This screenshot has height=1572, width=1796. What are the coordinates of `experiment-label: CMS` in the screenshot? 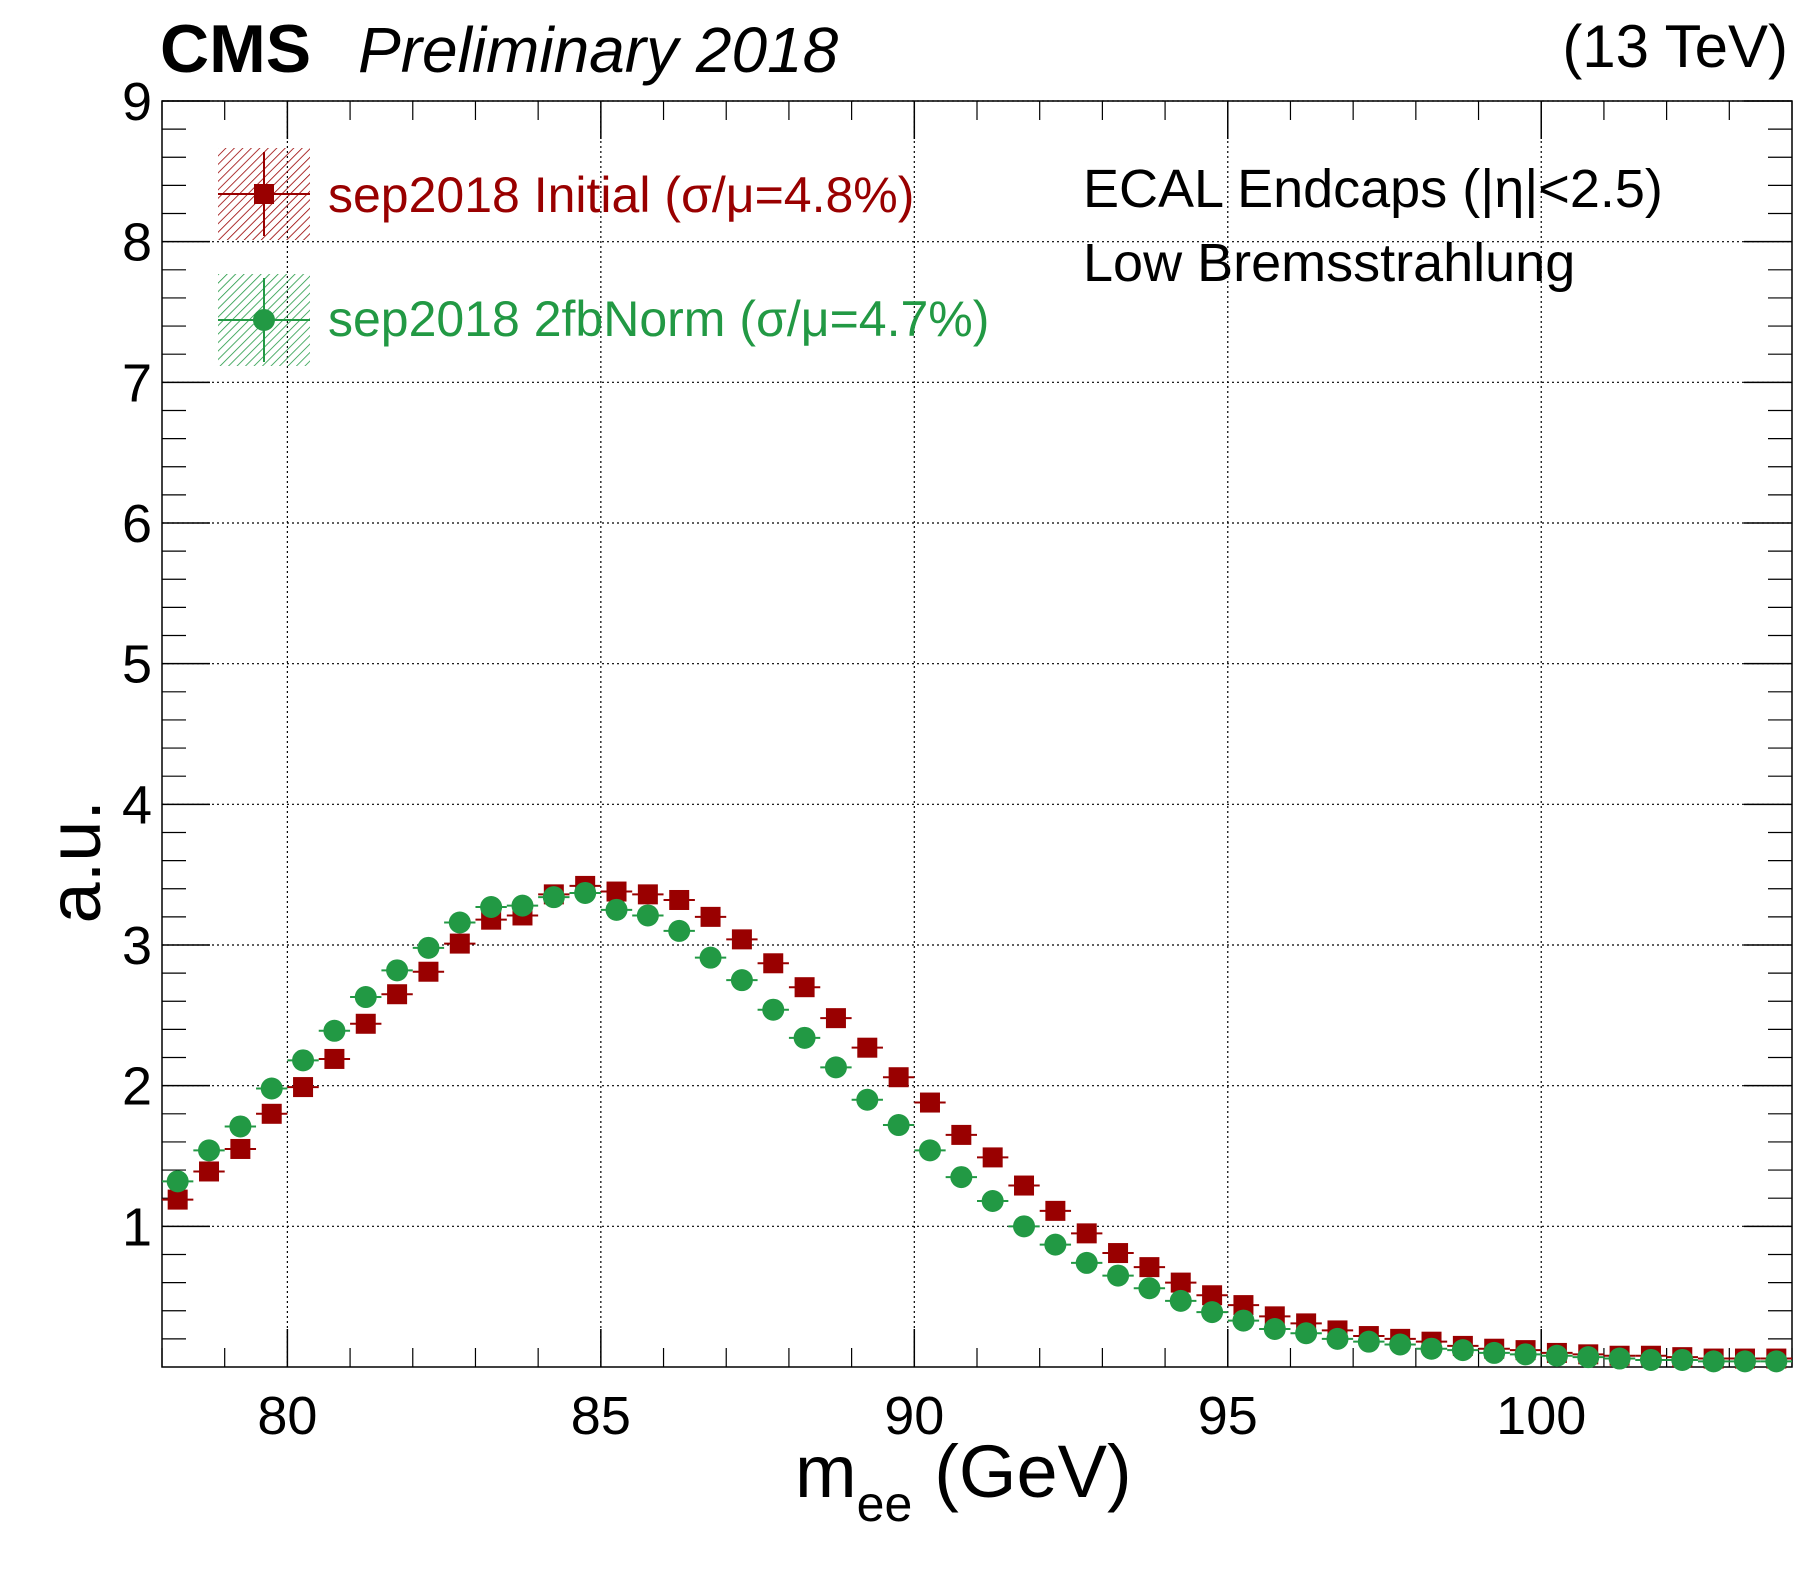 It's located at (235, 49).